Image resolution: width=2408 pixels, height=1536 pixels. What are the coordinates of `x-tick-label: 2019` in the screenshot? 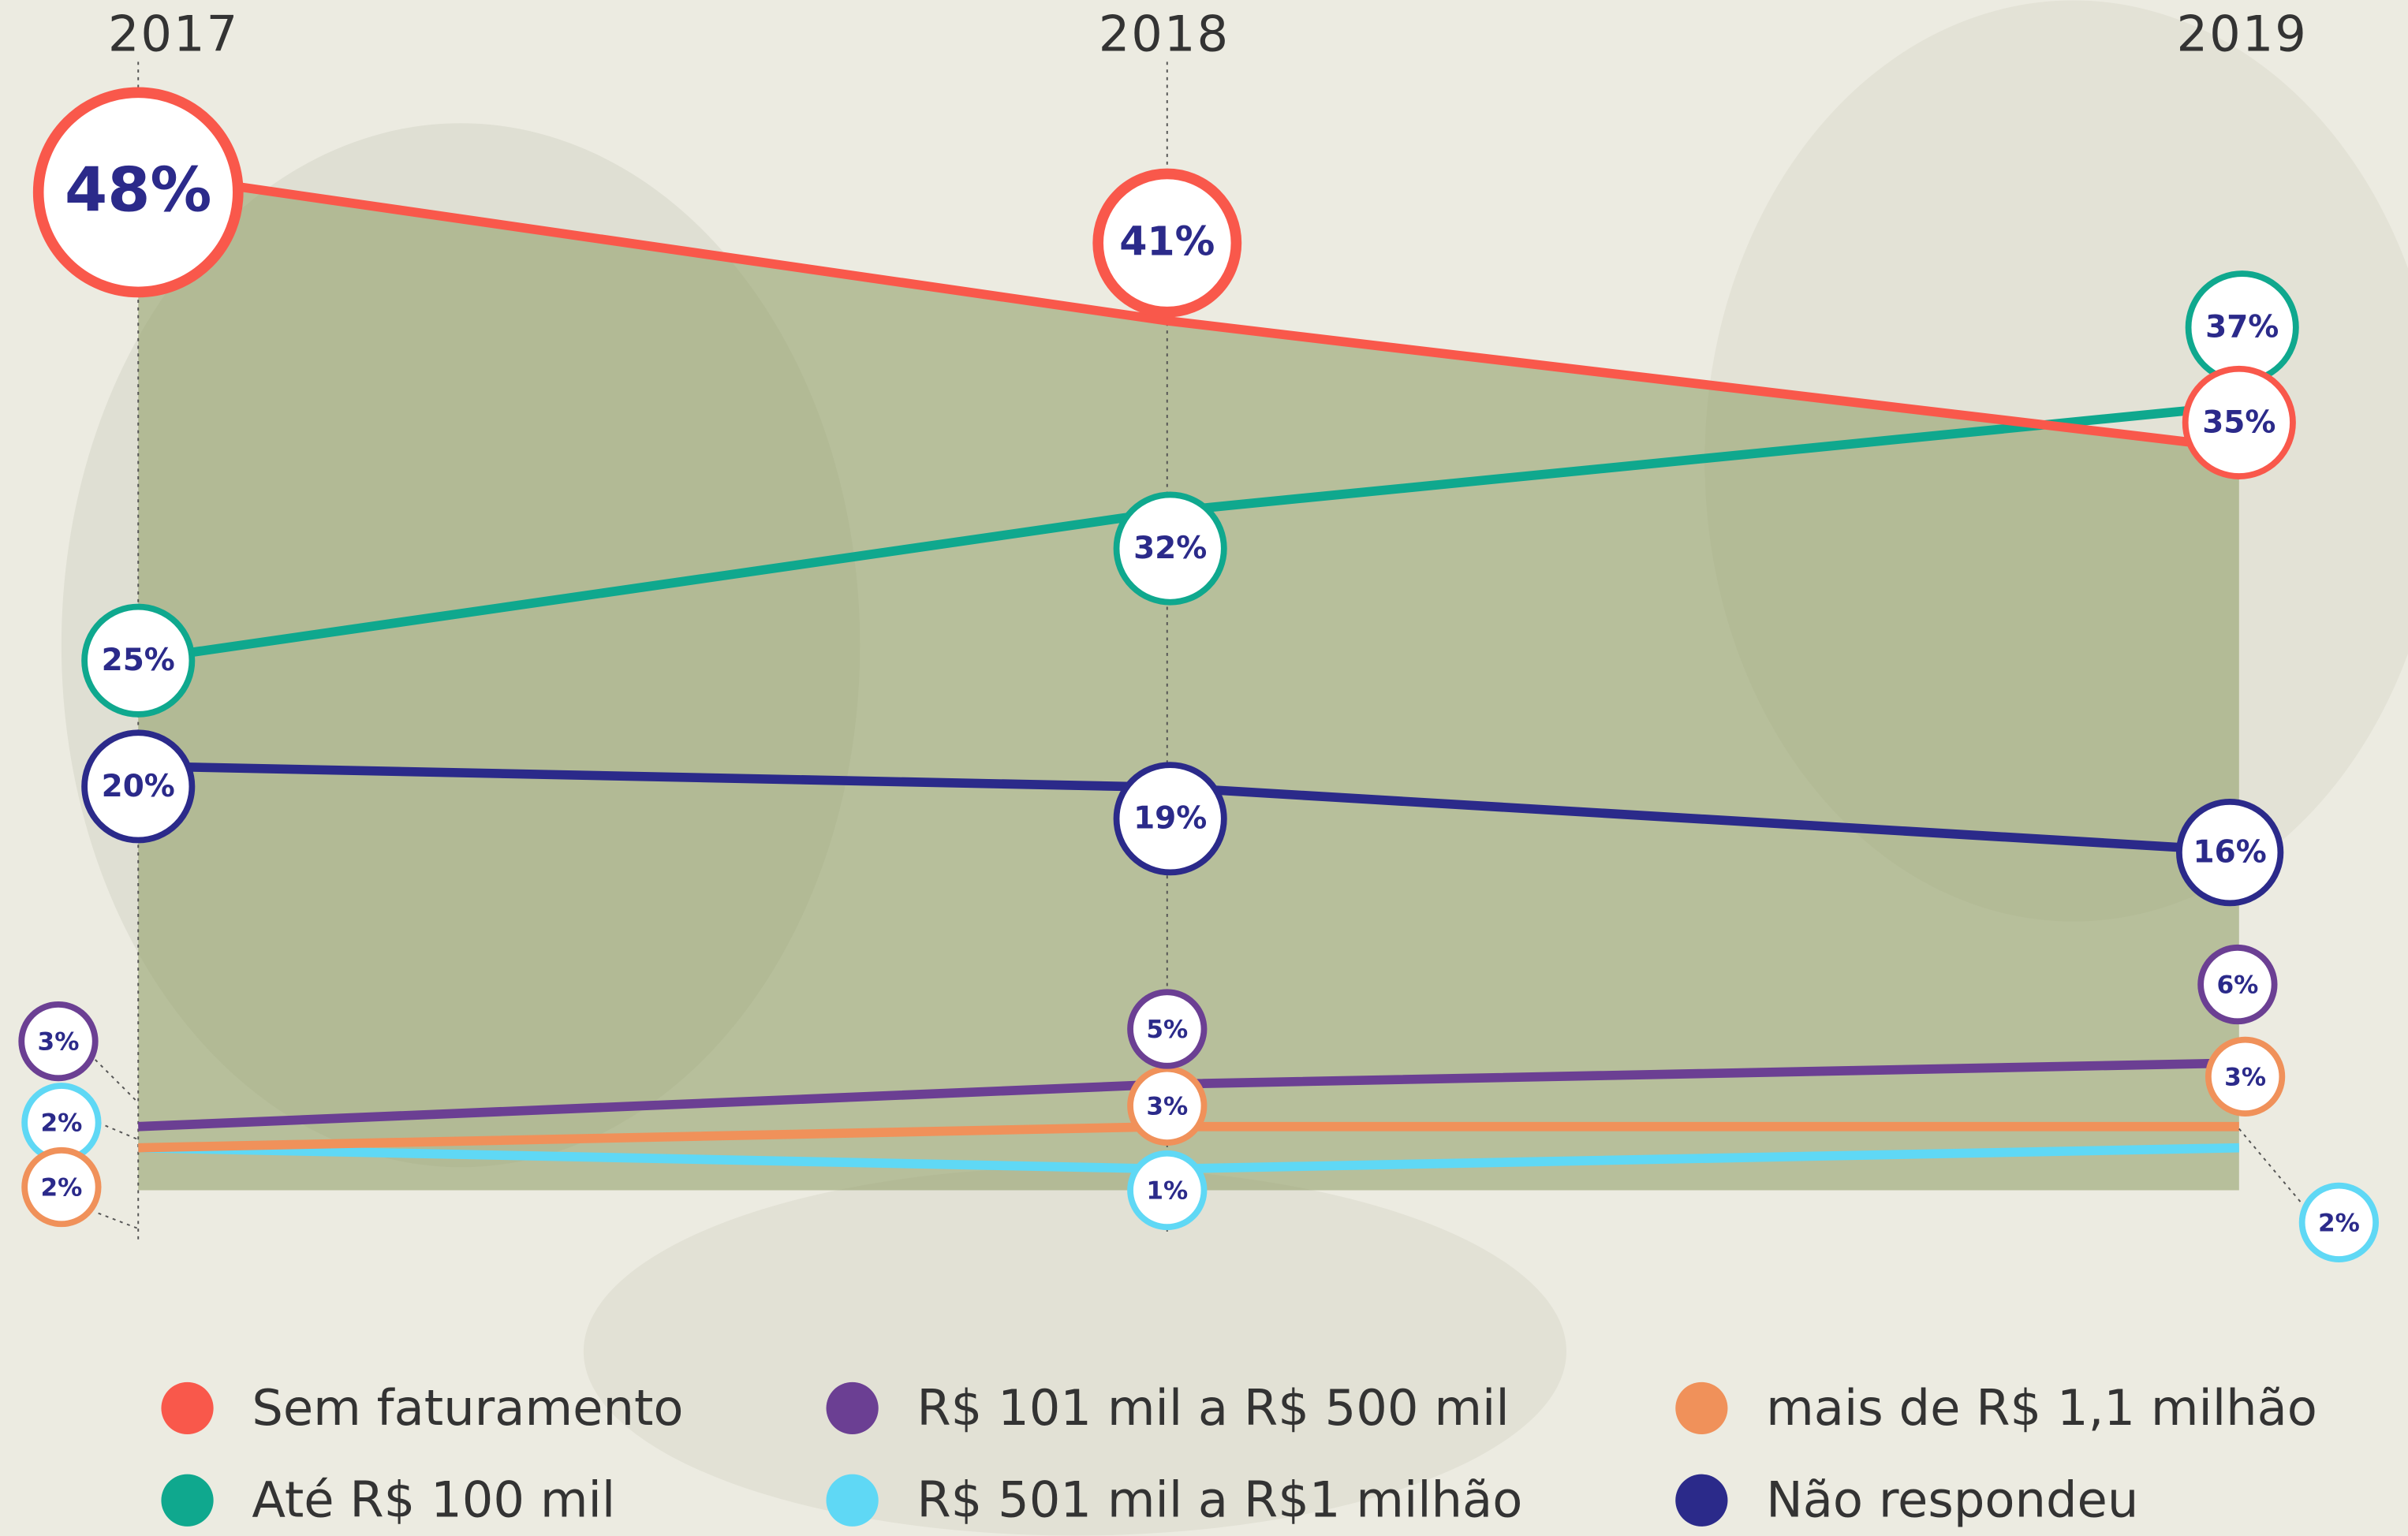 It's located at (2242, 33).